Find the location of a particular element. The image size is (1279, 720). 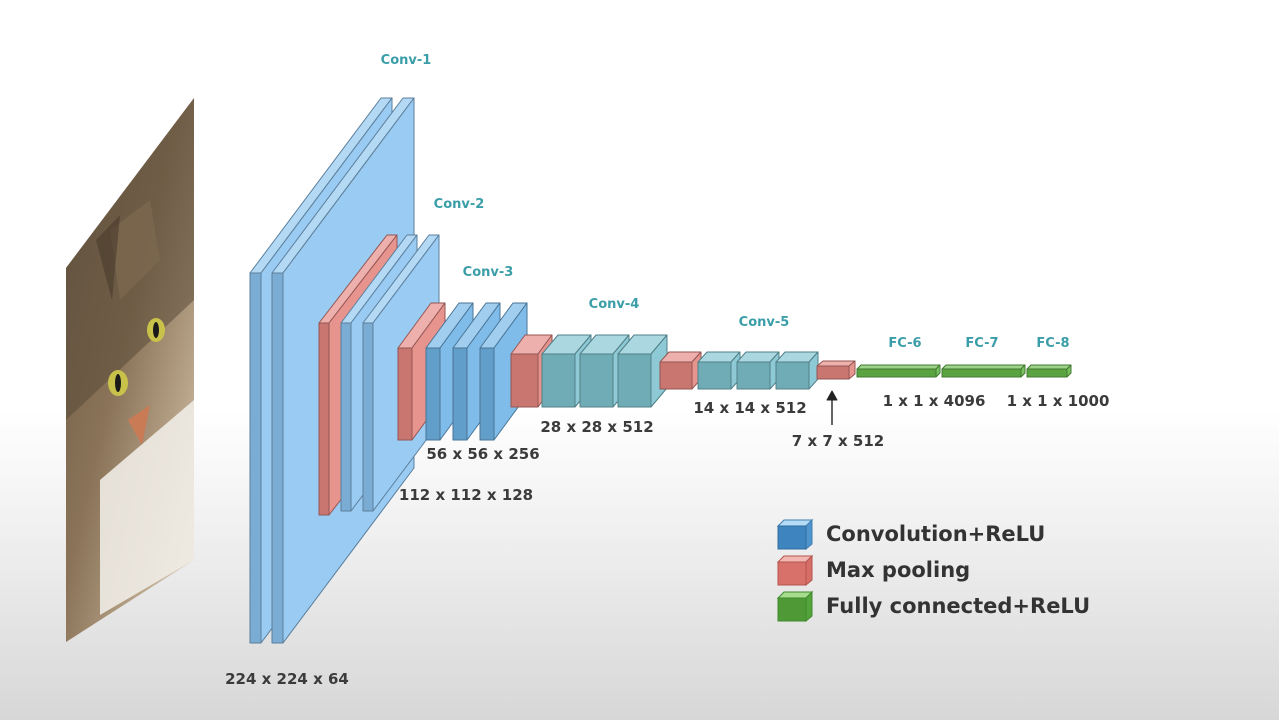

dim-label-224: 224 x 224 x 64 is located at coordinates (287, 679).